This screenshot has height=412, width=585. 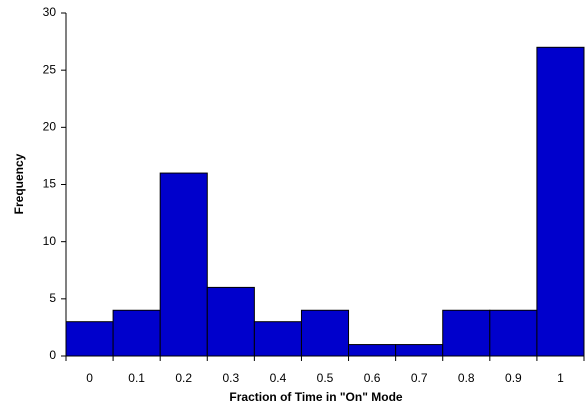 What do you see at coordinates (89, 378) in the screenshot?
I see `x-tick-label: 0` at bounding box center [89, 378].